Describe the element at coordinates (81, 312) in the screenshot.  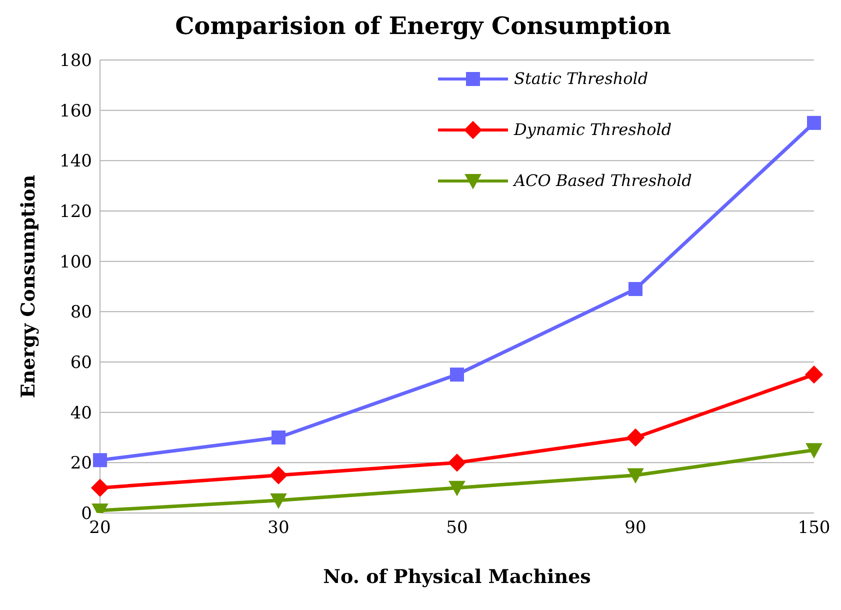
I see `y-tick-label: 80` at that location.